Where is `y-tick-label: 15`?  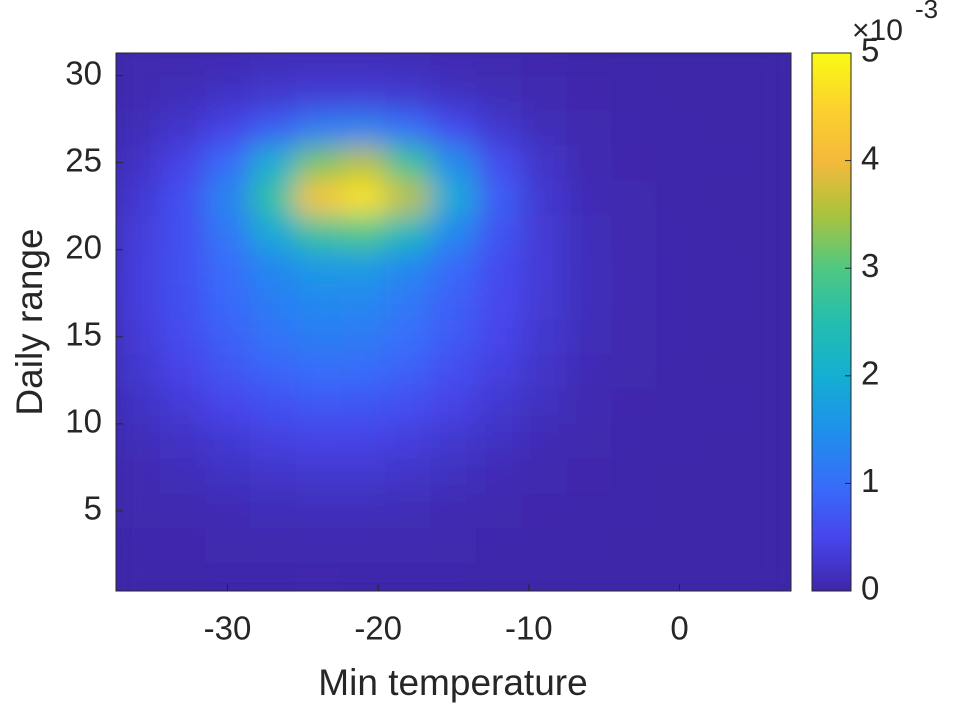
y-tick-label: 15 is located at coordinates (83, 334).